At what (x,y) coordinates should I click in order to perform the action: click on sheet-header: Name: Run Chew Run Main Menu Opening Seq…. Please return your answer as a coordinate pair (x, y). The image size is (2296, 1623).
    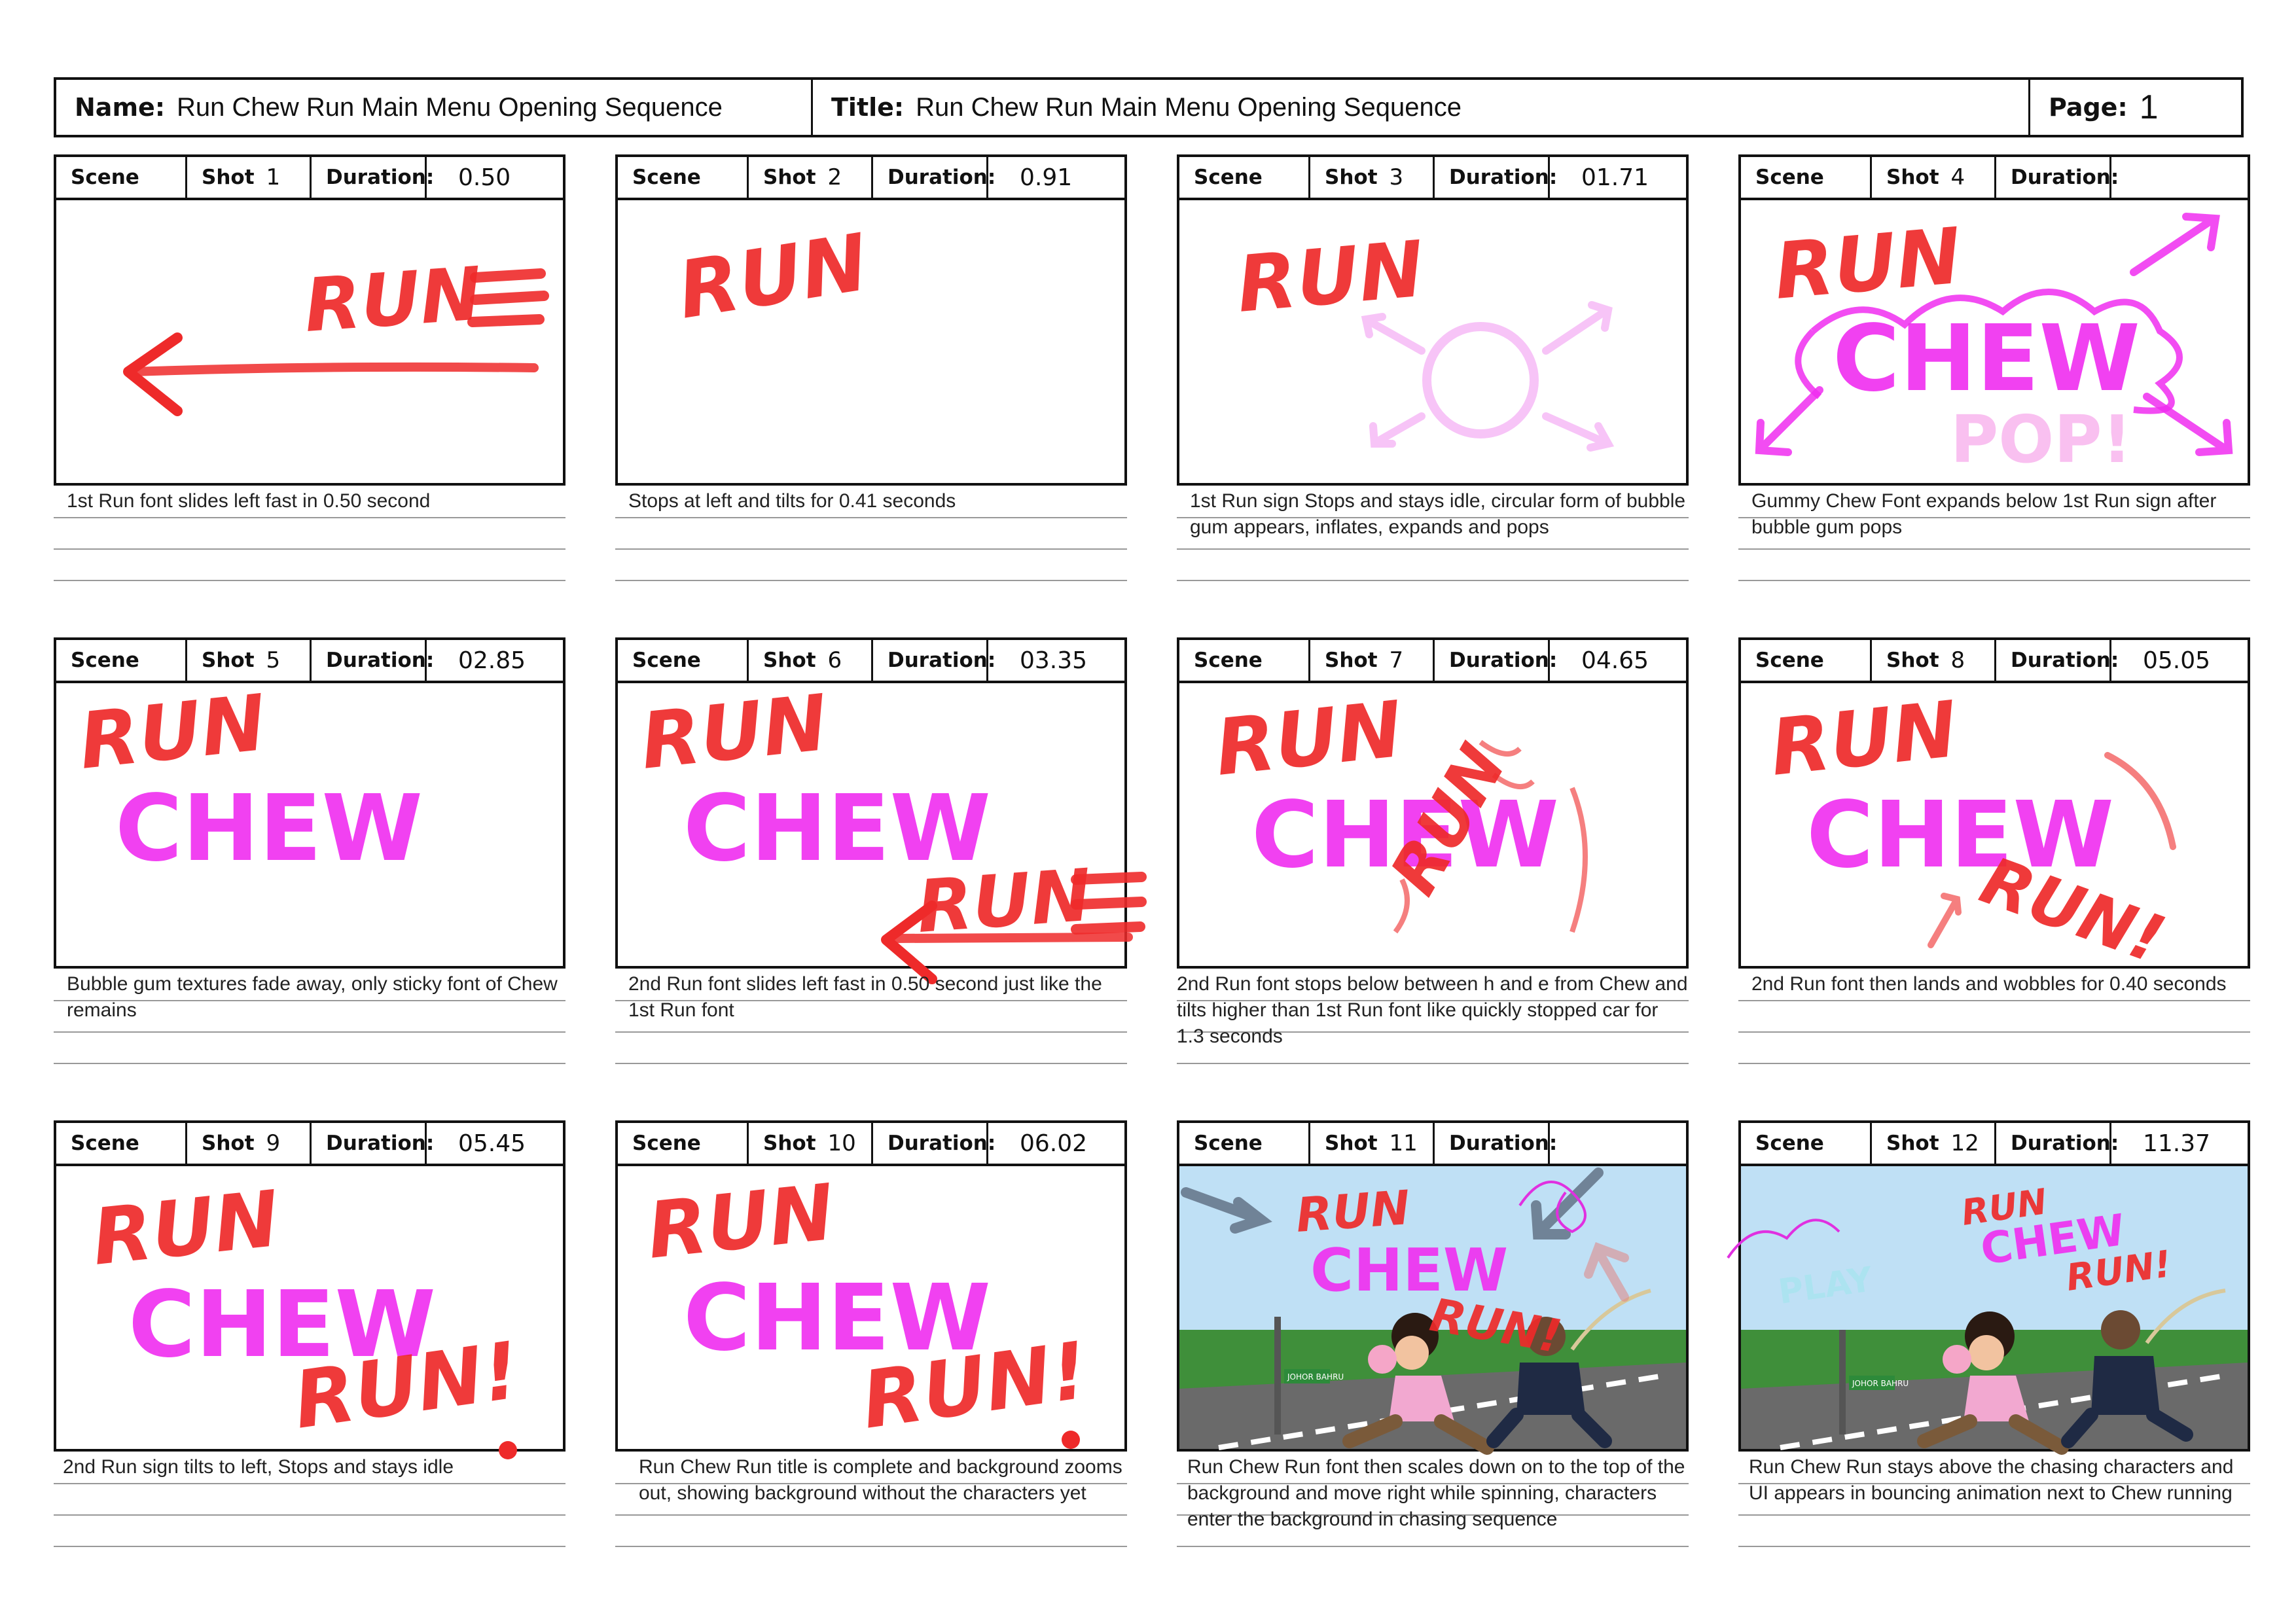
    Looking at the image, I should click on (1149, 107).